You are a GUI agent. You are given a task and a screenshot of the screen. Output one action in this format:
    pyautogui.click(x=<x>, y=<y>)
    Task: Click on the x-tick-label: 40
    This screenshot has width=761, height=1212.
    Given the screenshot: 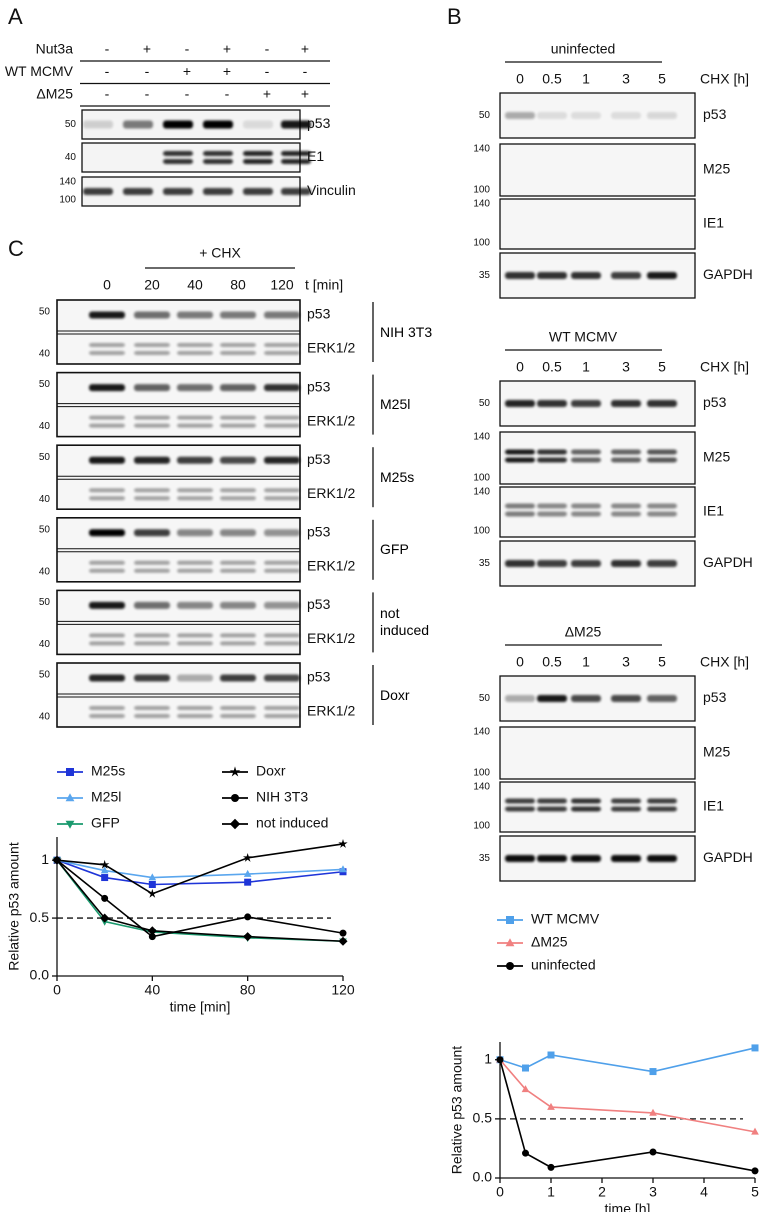 What is the action you would take?
    pyautogui.click(x=153, y=990)
    